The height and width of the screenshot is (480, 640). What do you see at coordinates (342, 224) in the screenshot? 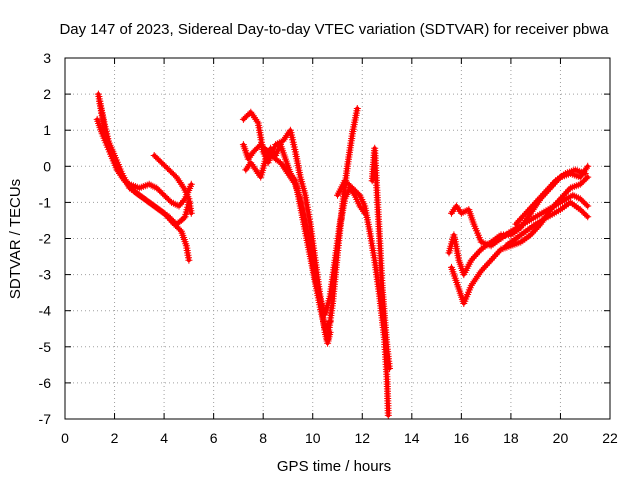
I see `series-arc-2d` at bounding box center [342, 224].